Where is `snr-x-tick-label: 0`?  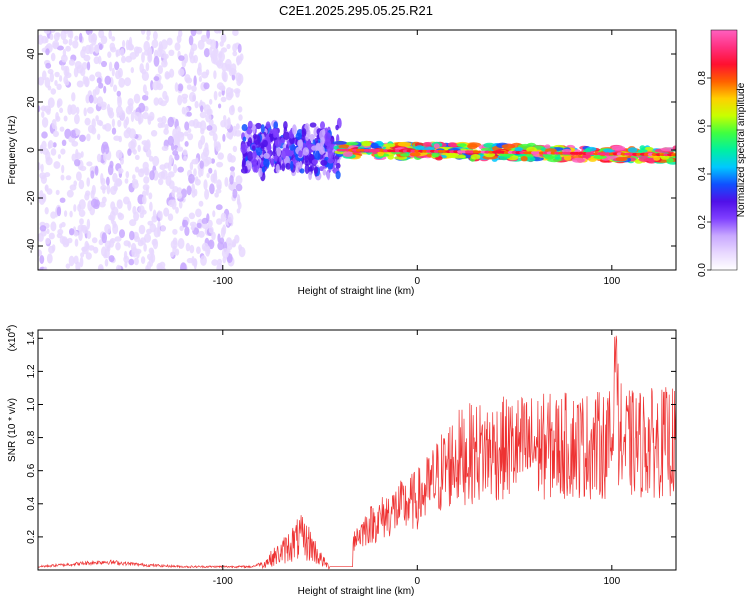
snr-x-tick-label: 0 is located at coordinates (418, 581).